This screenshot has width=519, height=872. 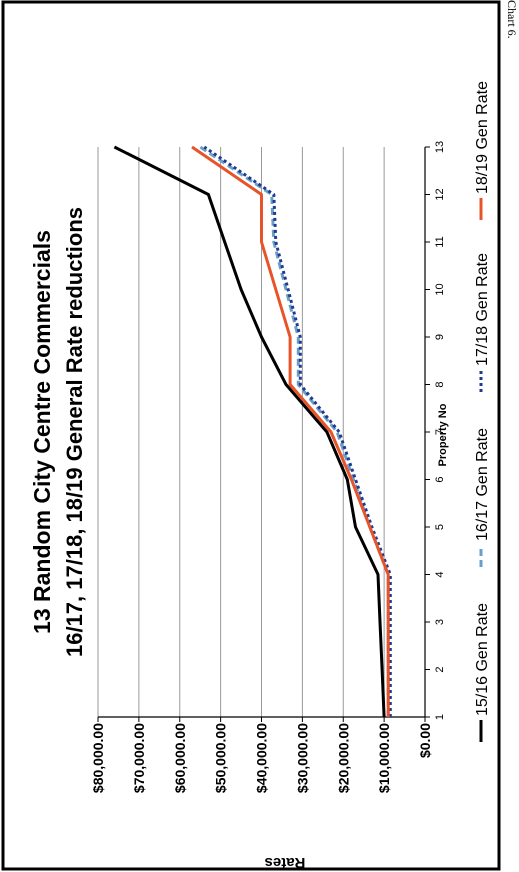 I want to click on y-tick-label: $0.00, so click(x=425, y=740).